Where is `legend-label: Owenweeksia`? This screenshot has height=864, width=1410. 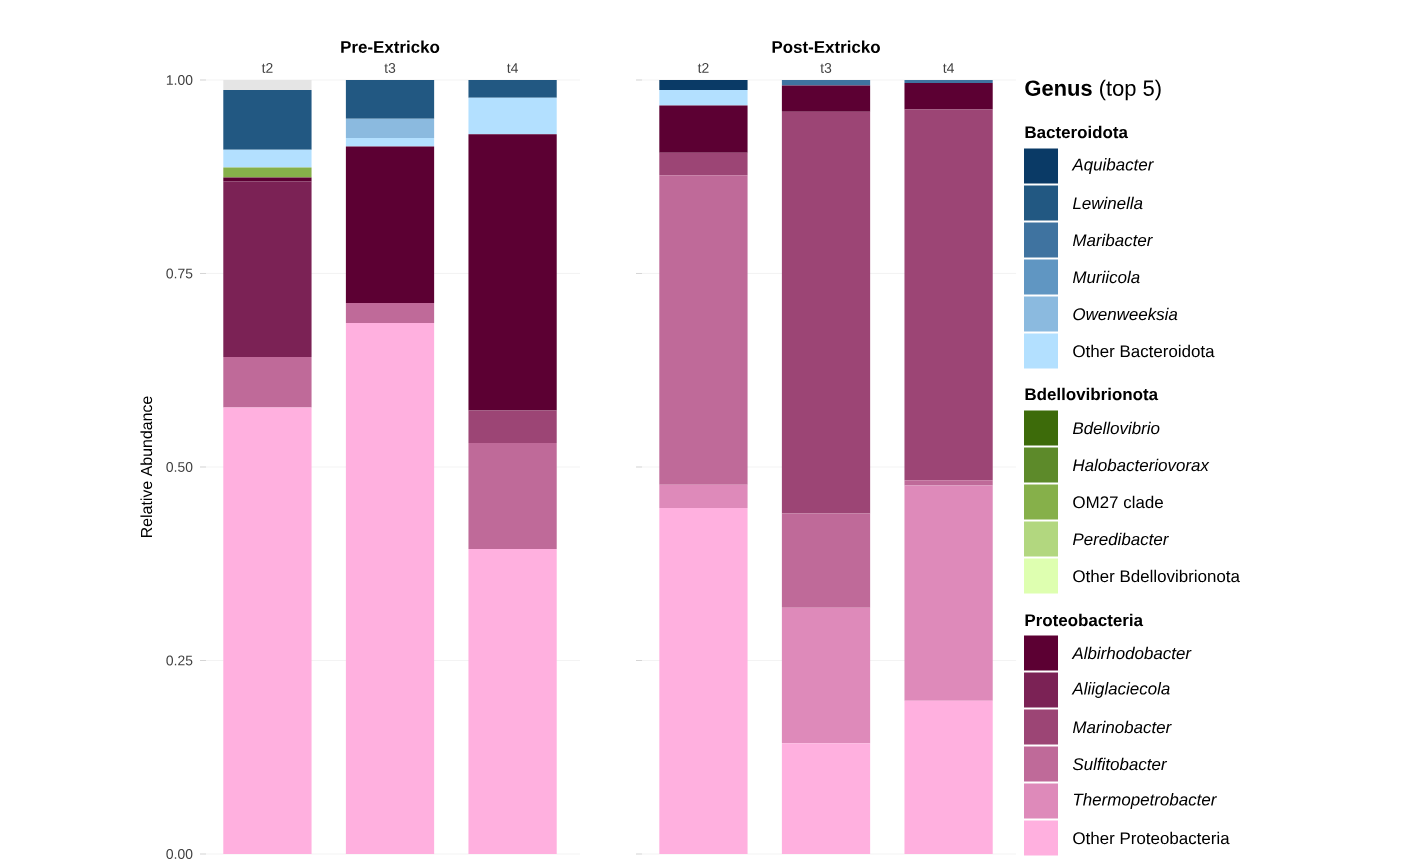
legend-label: Owenweeksia is located at coordinates (1125, 314).